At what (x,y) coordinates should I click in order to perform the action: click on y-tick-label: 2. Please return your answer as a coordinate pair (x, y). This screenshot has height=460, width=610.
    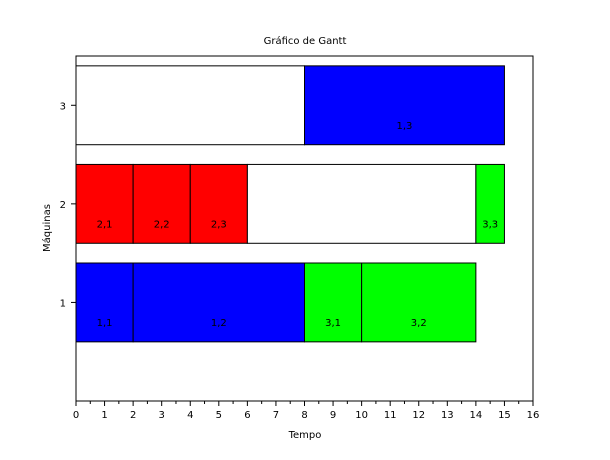
    Looking at the image, I should click on (63, 205).